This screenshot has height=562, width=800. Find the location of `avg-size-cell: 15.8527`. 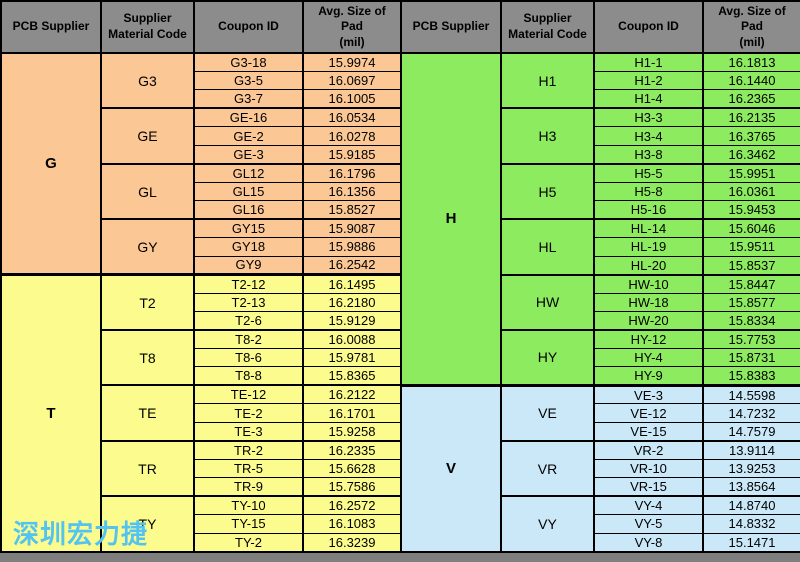

avg-size-cell: 15.8527 is located at coordinates (352, 210).